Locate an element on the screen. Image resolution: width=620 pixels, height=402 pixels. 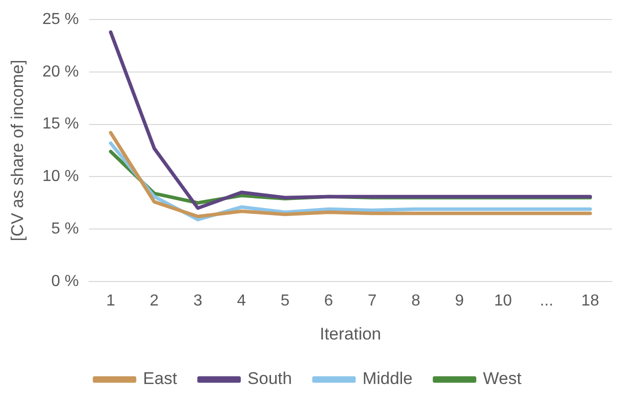
x-tick-label: 10 is located at coordinates (503, 301).